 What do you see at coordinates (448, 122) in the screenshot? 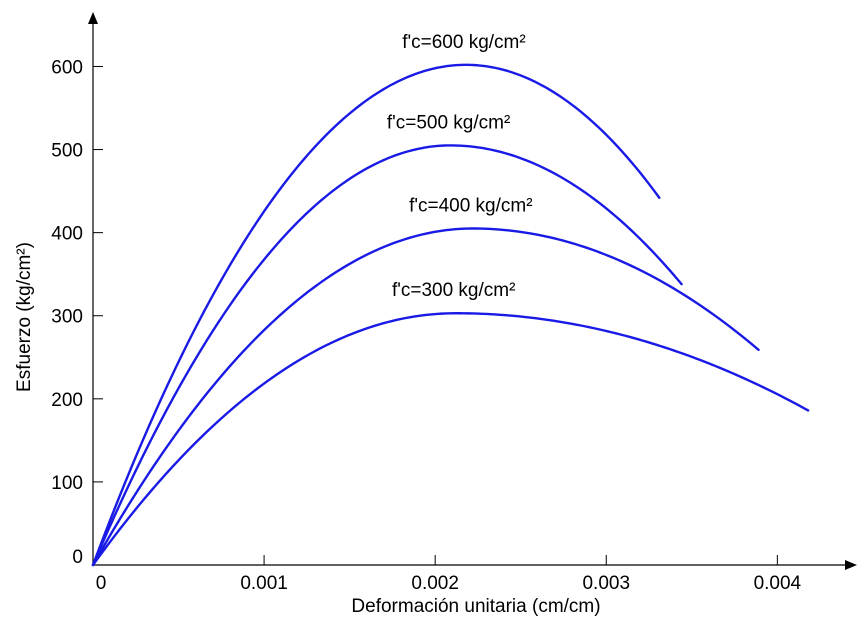
I see `series-label: f'c=500 kg/cm²` at bounding box center [448, 122].